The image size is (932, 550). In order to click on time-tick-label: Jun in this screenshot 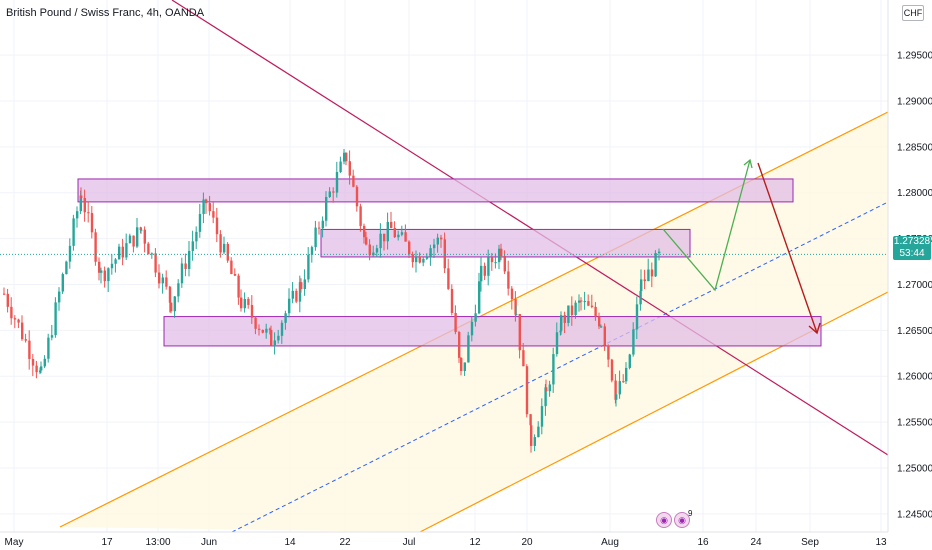, I will do `click(209, 542)`.